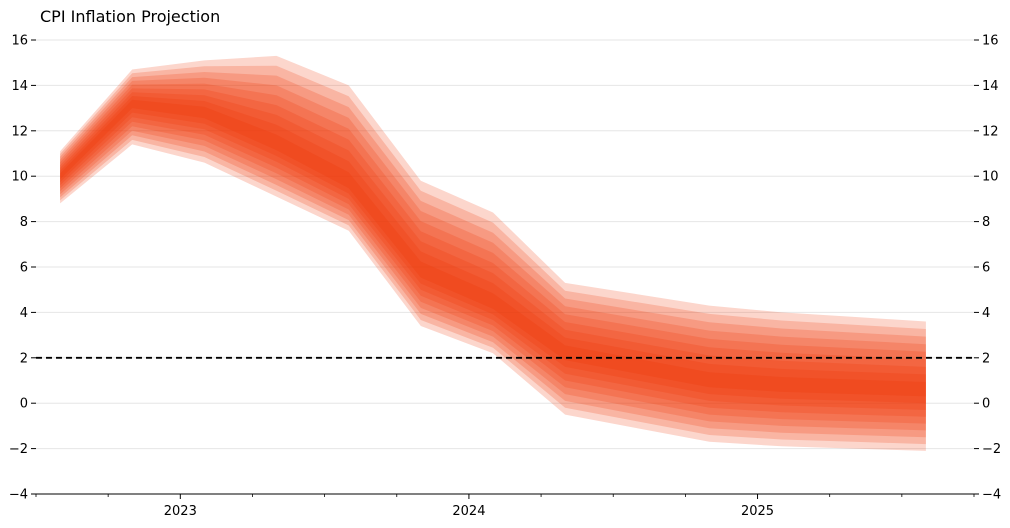 Image resolution: width=1010 pixels, height=528 pixels. I want to click on y-tick-label-right: 16, so click(990, 41).